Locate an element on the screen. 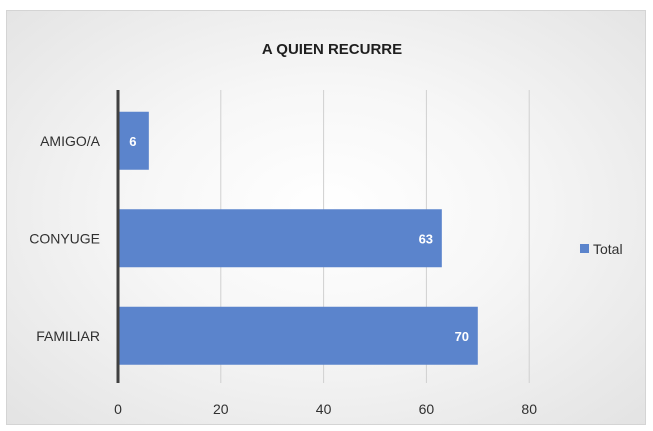 This screenshot has height=431, width=653. legend-swatch-total is located at coordinates (584, 248).